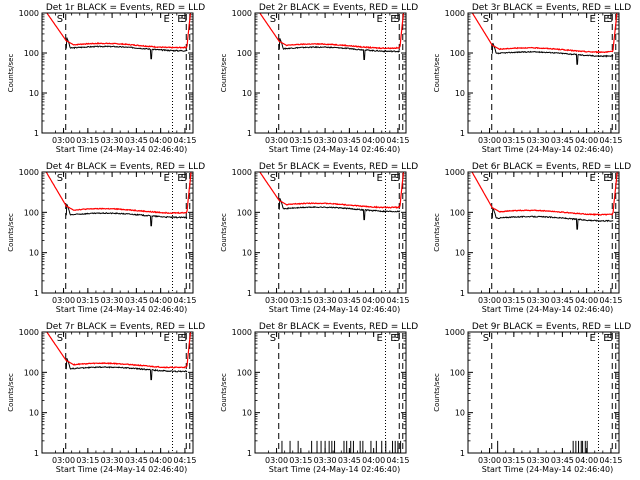 This screenshot has height=480, width=640. I want to click on panel-title: Det 7r BLACK = Events, RED = LLD, so click(125, 327).